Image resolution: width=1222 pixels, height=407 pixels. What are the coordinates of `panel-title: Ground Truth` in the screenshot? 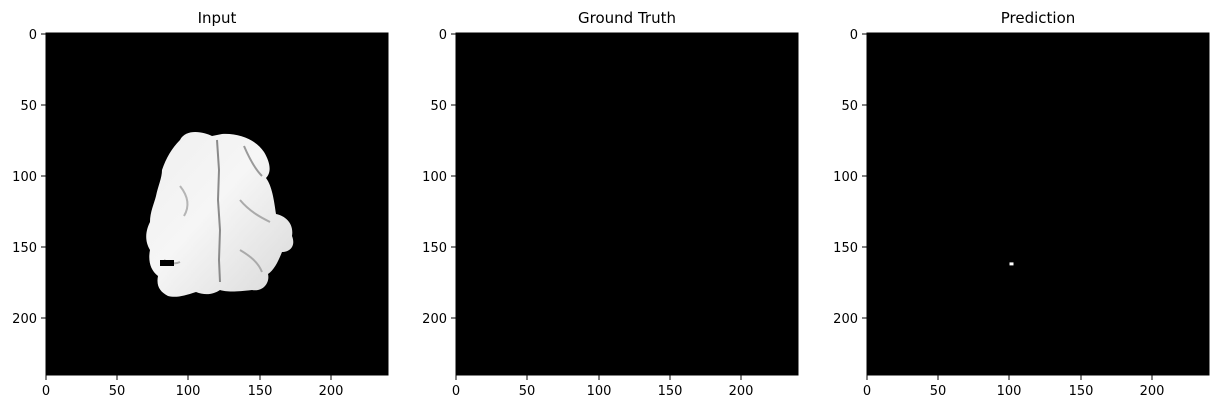 It's located at (627, 18).